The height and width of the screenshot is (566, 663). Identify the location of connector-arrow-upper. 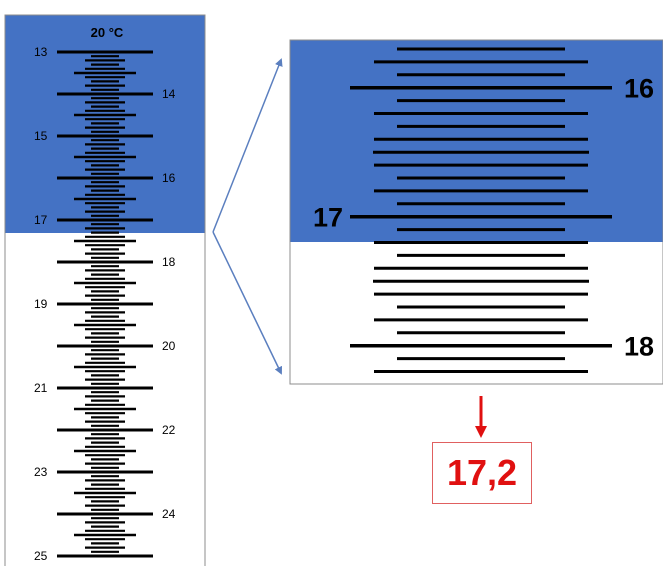
(247, 145).